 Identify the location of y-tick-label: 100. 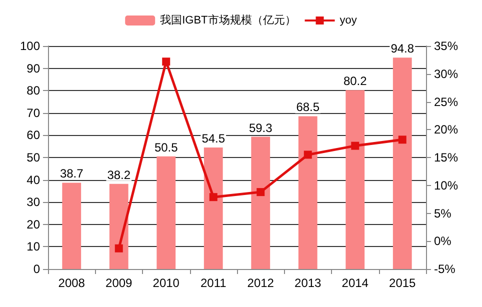
(30, 46).